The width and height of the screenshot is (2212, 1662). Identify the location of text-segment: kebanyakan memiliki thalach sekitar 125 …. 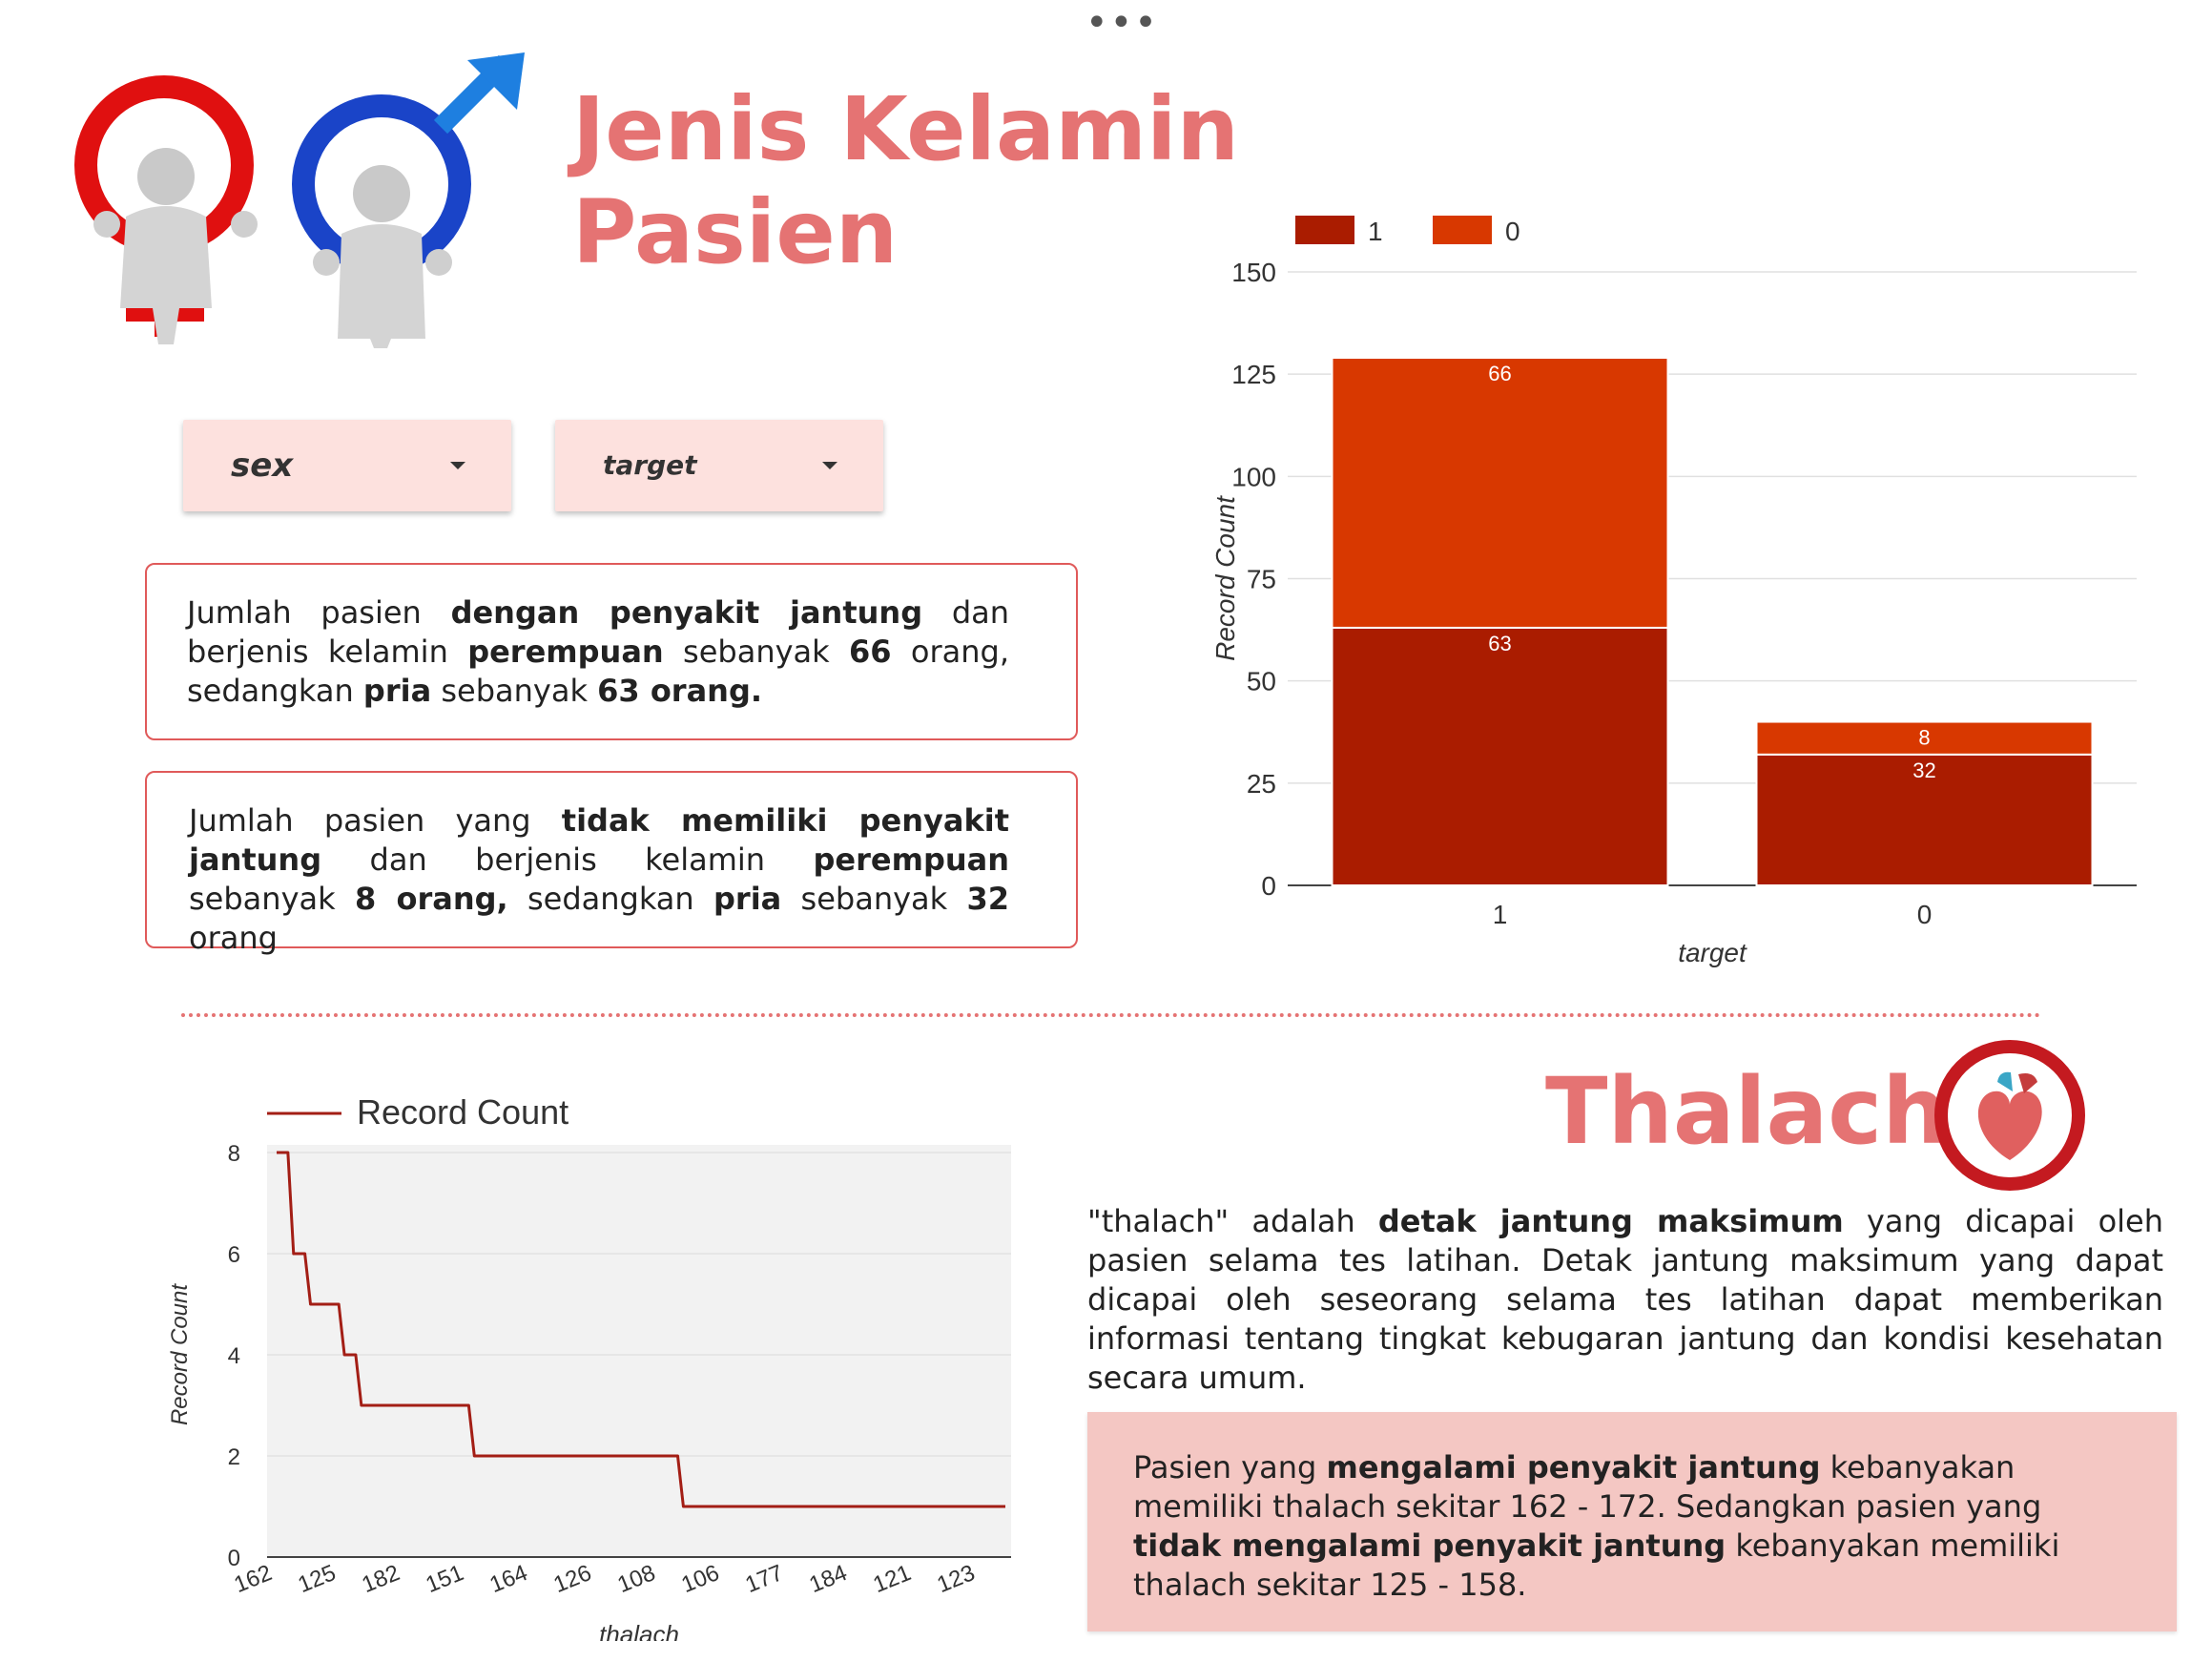
(1596, 1565).